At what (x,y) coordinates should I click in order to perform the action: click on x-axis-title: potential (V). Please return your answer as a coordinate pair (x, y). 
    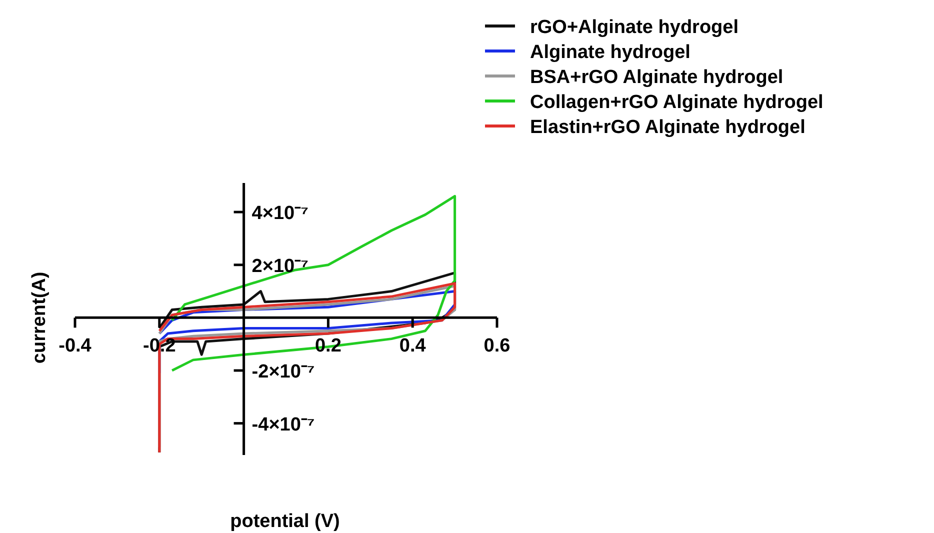
    Looking at the image, I should click on (285, 521).